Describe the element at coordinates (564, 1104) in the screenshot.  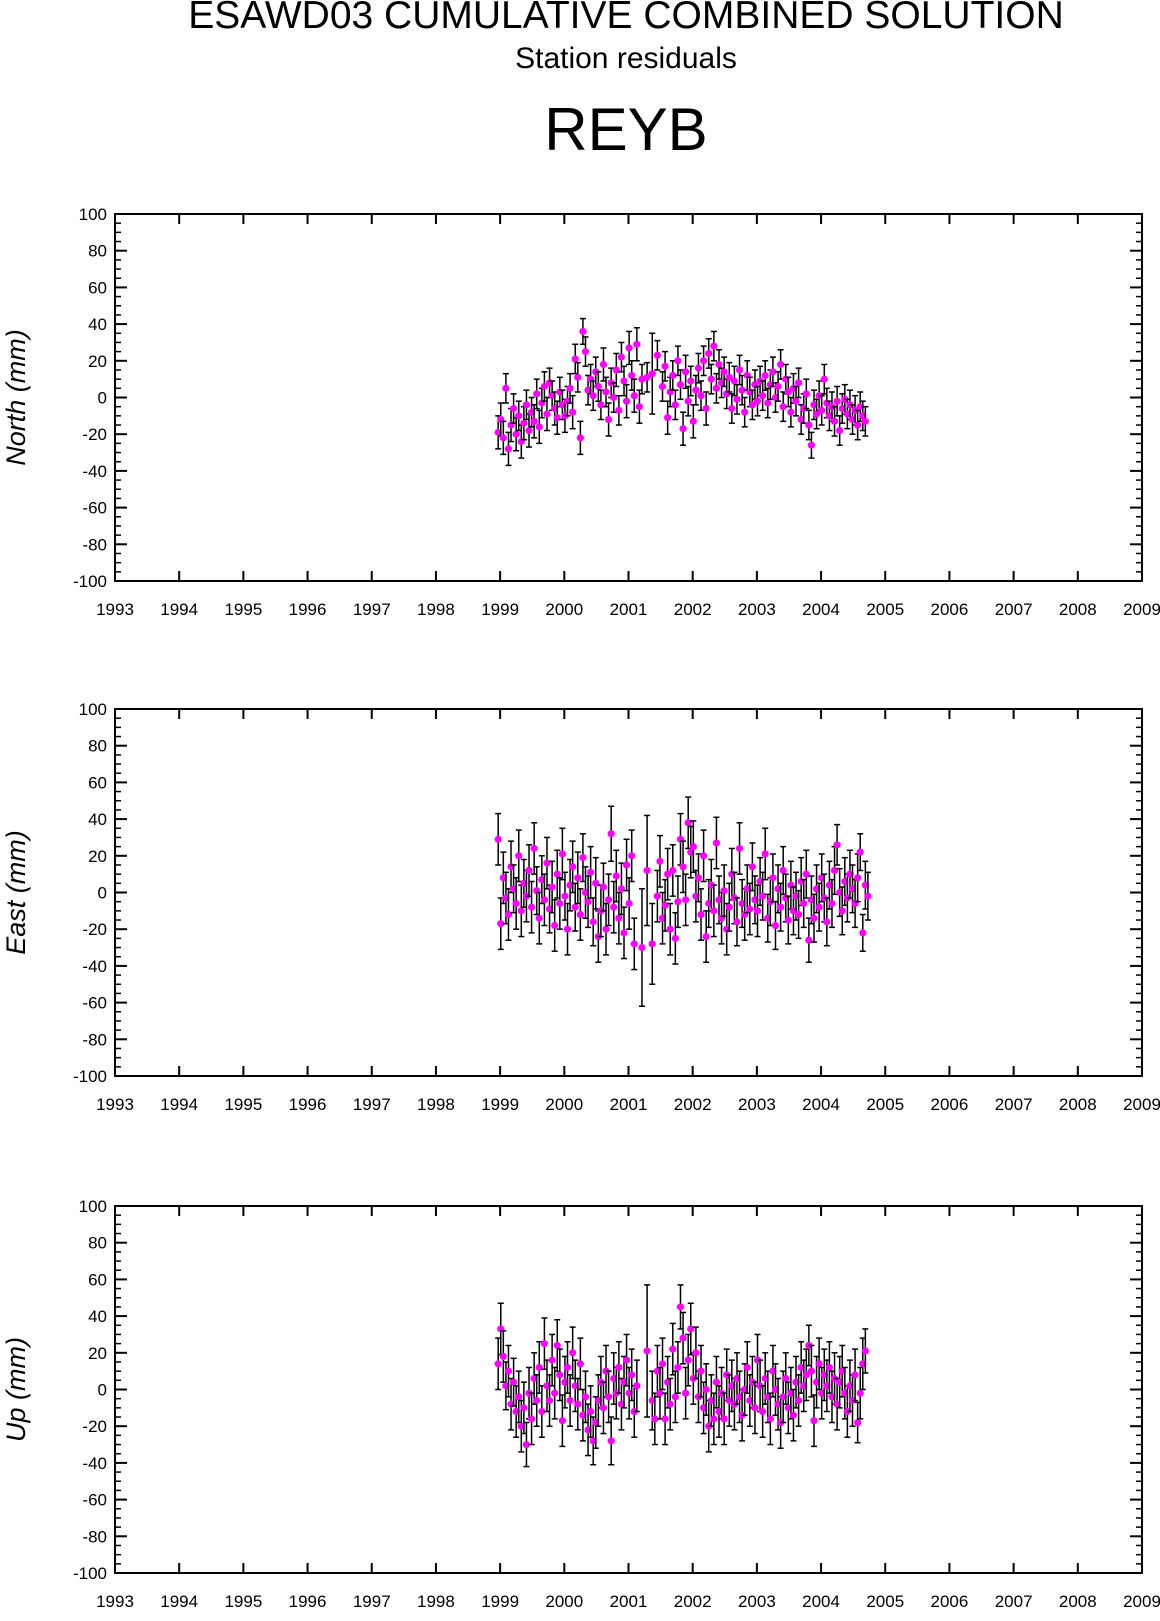
I see `x-tick-label: 2000` at that location.